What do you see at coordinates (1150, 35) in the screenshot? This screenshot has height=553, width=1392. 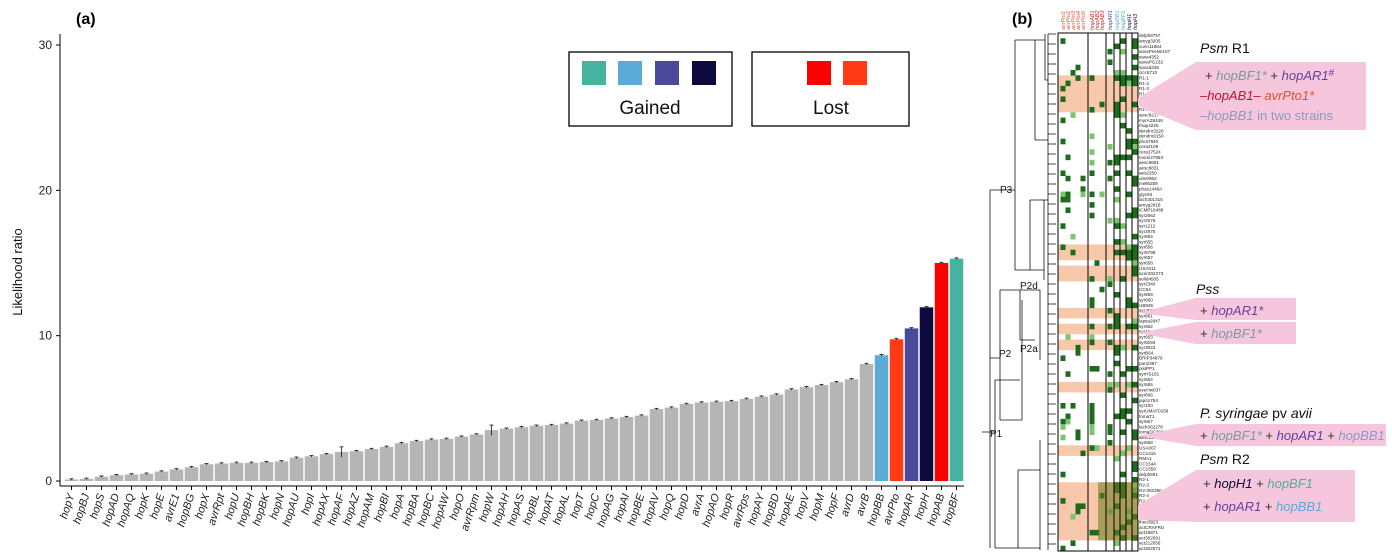 I see `strain-label: delph8757` at bounding box center [1150, 35].